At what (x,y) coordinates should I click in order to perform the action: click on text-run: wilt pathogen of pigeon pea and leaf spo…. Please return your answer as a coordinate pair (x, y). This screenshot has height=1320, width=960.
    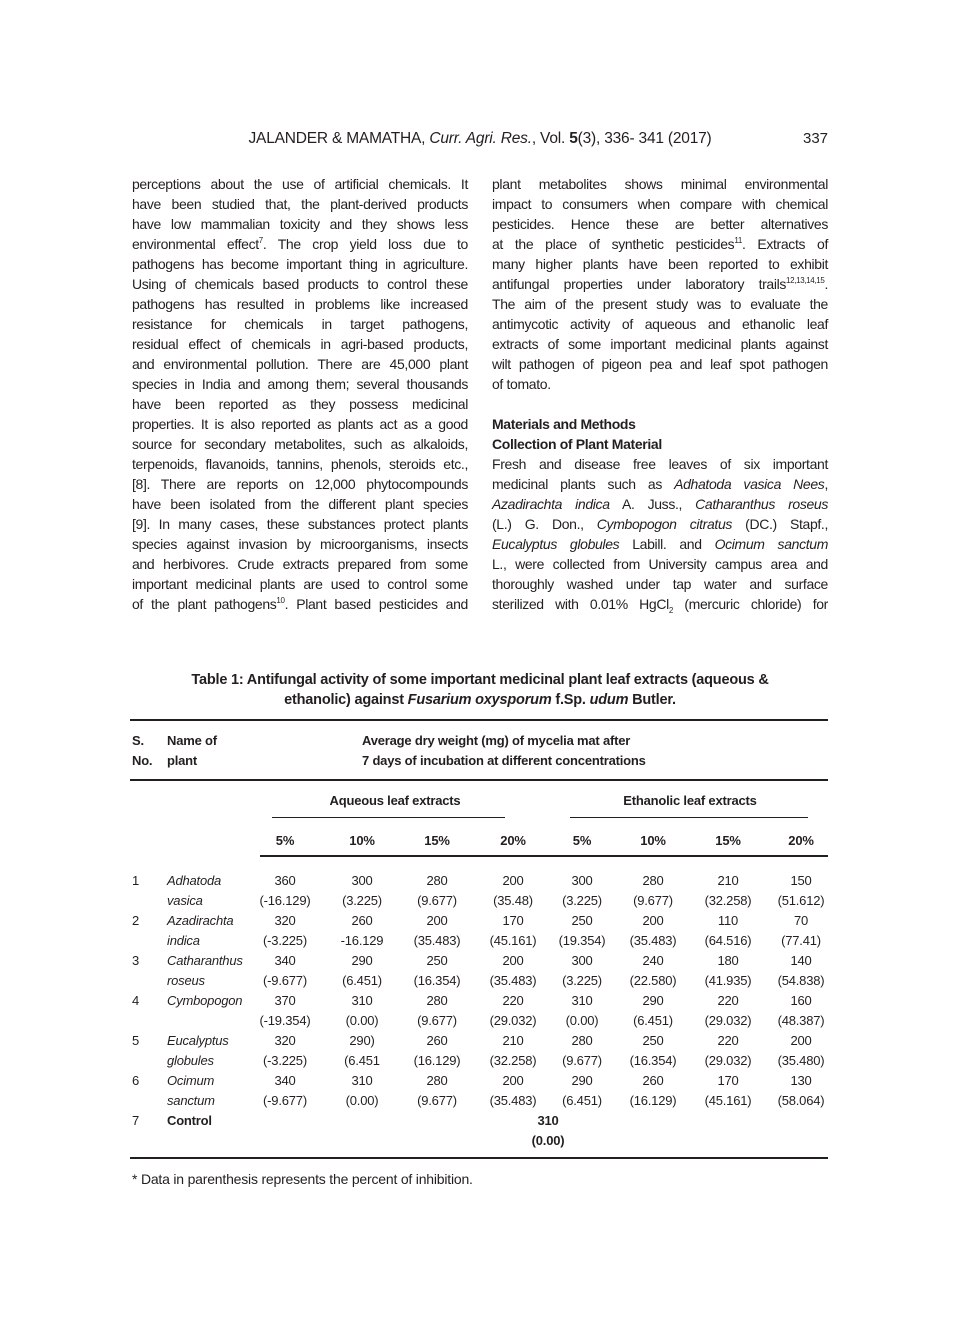
    Looking at the image, I should click on (660, 364).